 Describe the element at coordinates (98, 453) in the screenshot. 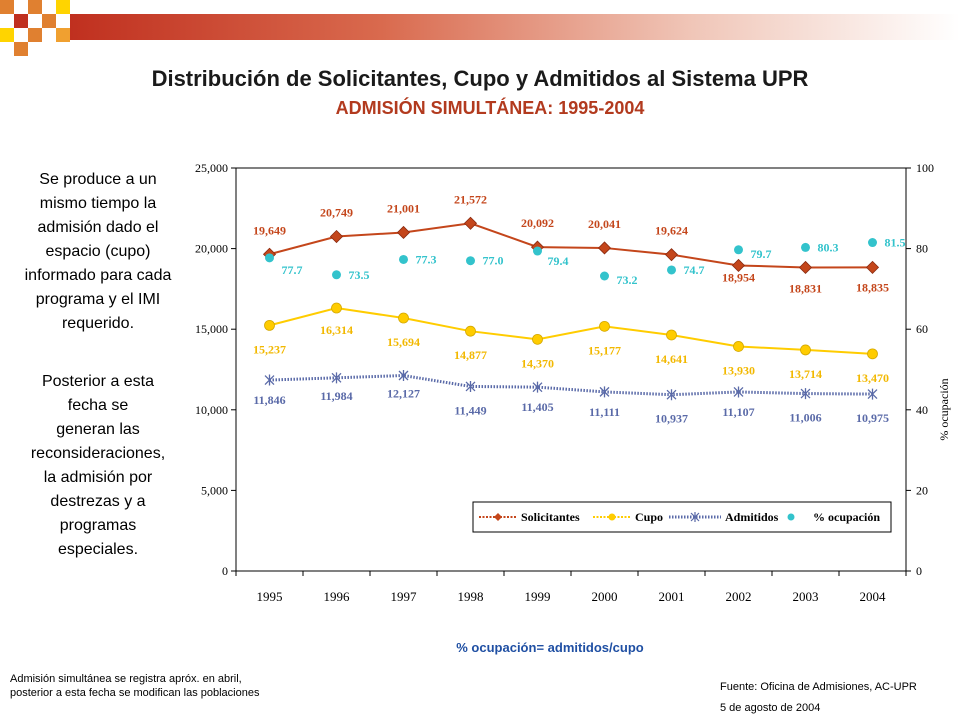

I see `side-text-line: reconsideraciones,` at that location.